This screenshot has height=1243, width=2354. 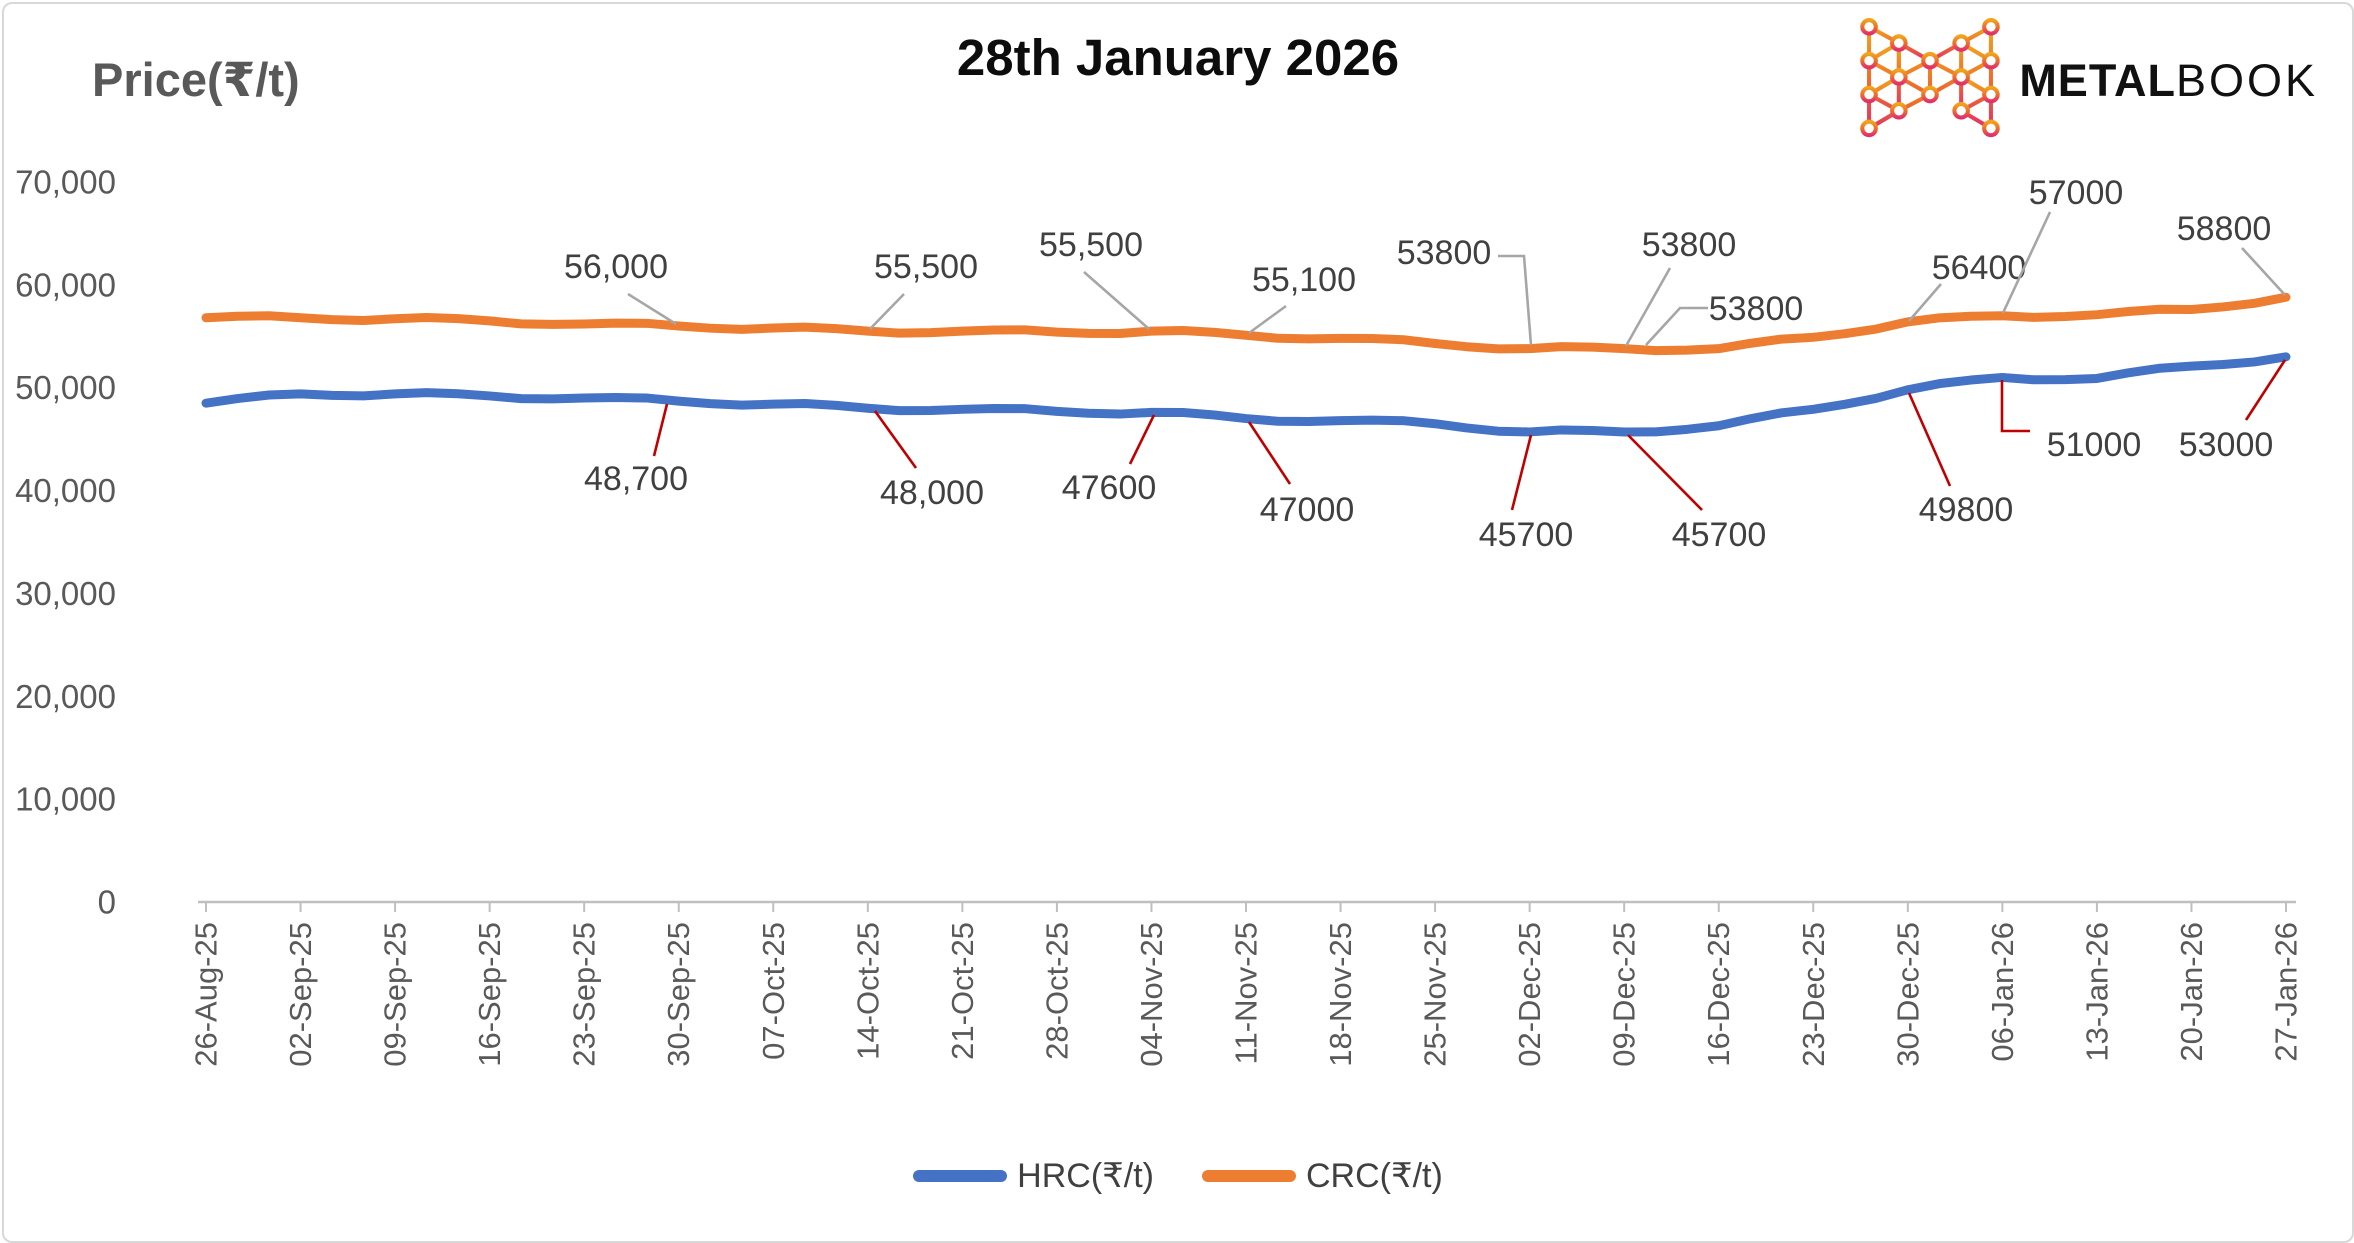 What do you see at coordinates (1307, 510) in the screenshot?
I see `data-label-hrc: 47000` at bounding box center [1307, 510].